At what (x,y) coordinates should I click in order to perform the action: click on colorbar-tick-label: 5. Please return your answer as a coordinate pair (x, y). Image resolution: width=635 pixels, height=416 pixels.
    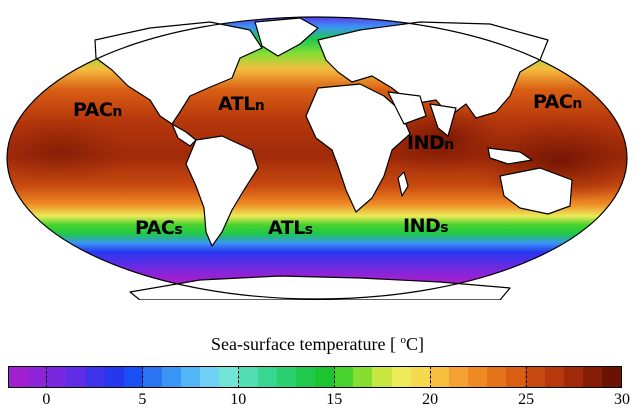
    Looking at the image, I should click on (142, 399).